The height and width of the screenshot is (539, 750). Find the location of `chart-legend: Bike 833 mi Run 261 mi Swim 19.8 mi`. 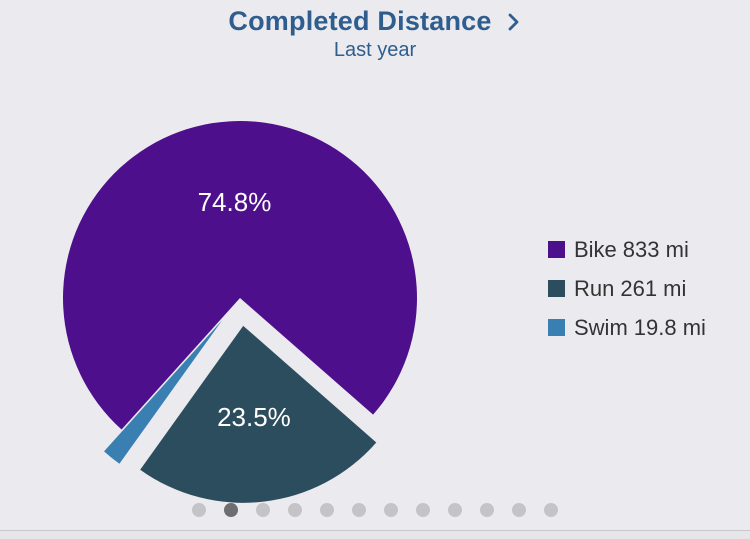

chart-legend: Bike 833 mi Run 261 mi Swim 19.8 mi is located at coordinates (627, 288).